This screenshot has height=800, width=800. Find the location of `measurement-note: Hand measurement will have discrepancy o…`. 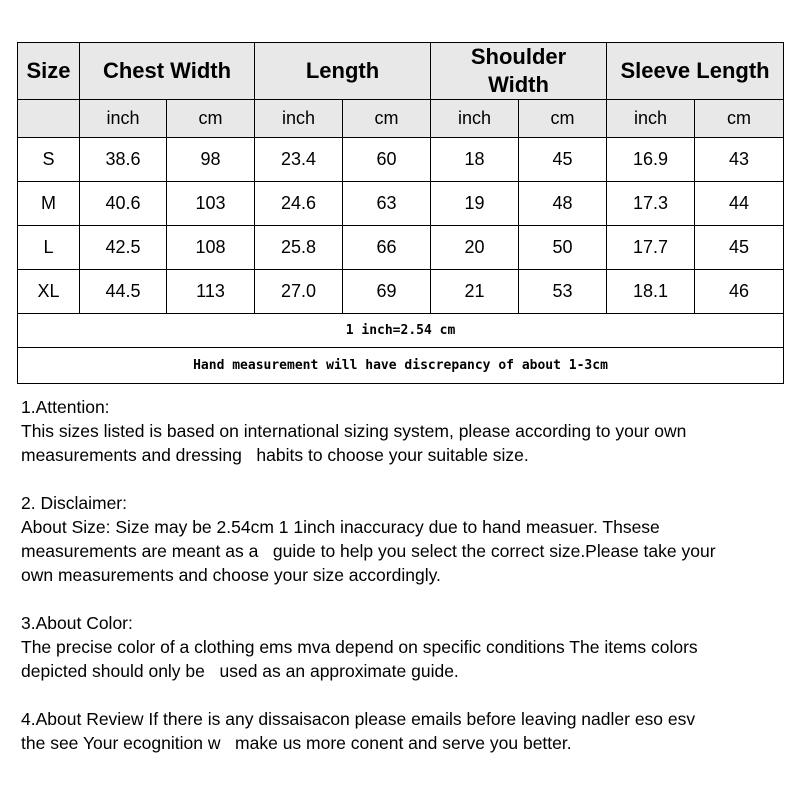

measurement-note: Hand measurement will have discrepancy o… is located at coordinates (400, 365).